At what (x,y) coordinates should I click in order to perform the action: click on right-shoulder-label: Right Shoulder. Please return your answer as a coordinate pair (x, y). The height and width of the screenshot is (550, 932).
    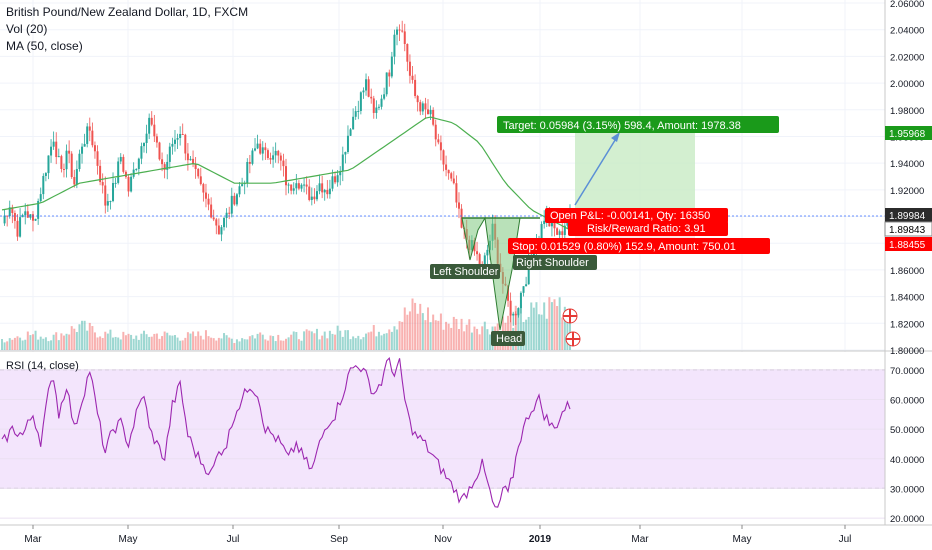
    Looking at the image, I should click on (555, 262).